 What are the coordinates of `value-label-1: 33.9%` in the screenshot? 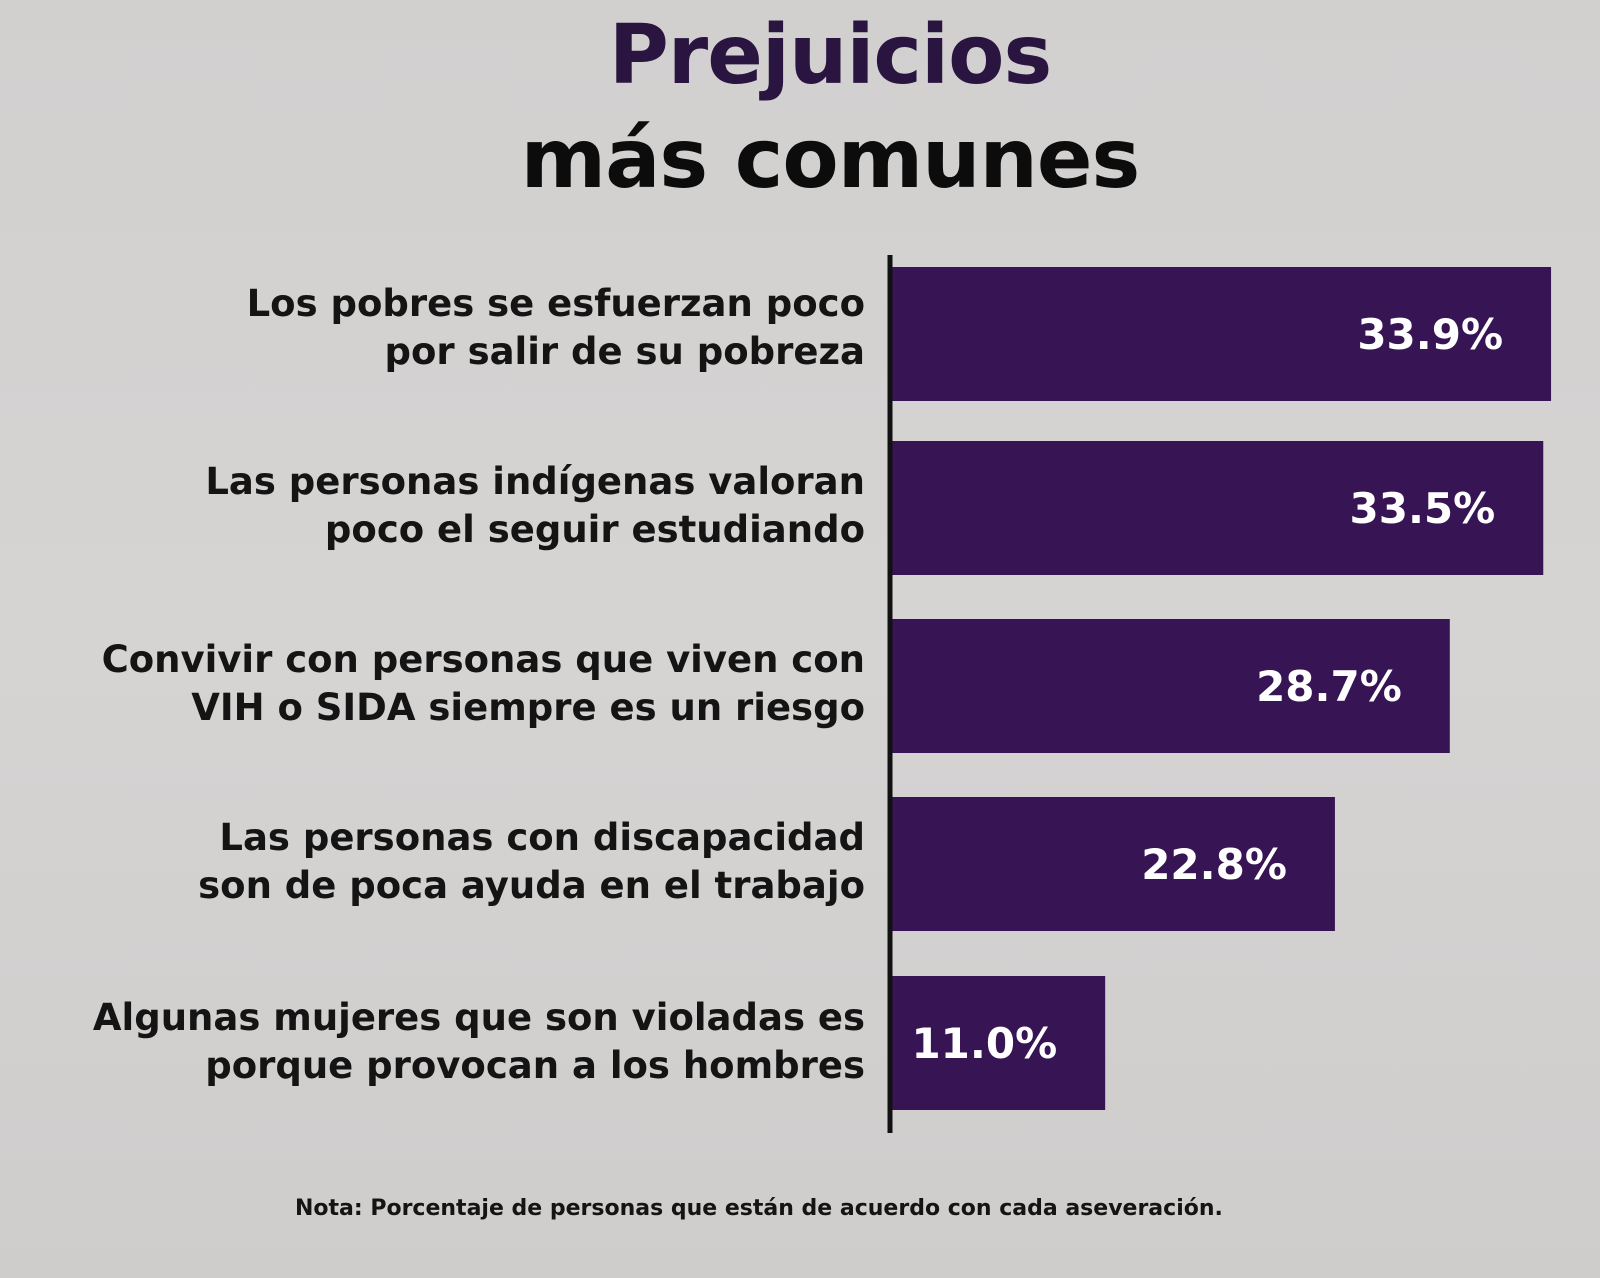 It's located at (1430, 334).